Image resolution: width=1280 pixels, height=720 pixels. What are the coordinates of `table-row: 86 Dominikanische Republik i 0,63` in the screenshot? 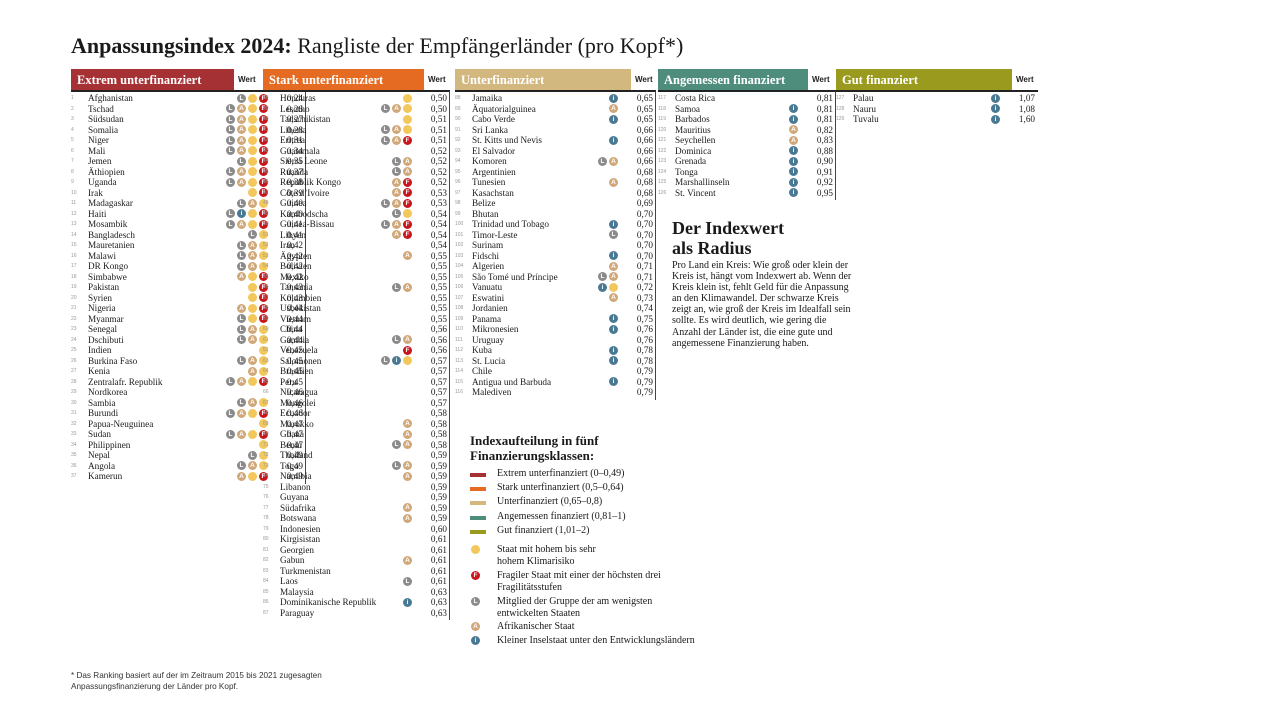 It's located at (356, 602).